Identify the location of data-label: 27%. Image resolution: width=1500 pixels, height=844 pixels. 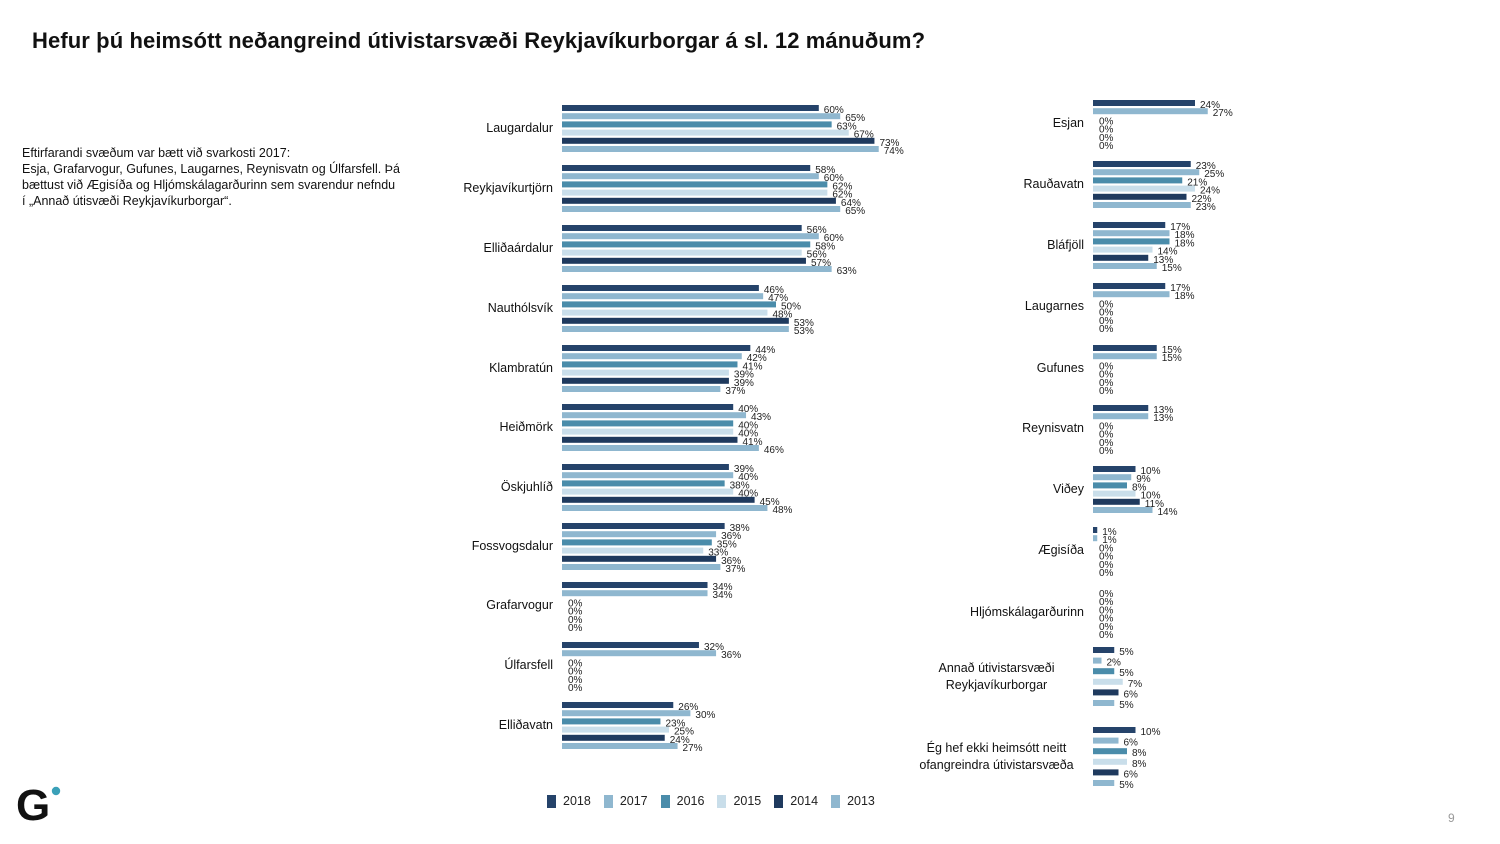
(693, 748).